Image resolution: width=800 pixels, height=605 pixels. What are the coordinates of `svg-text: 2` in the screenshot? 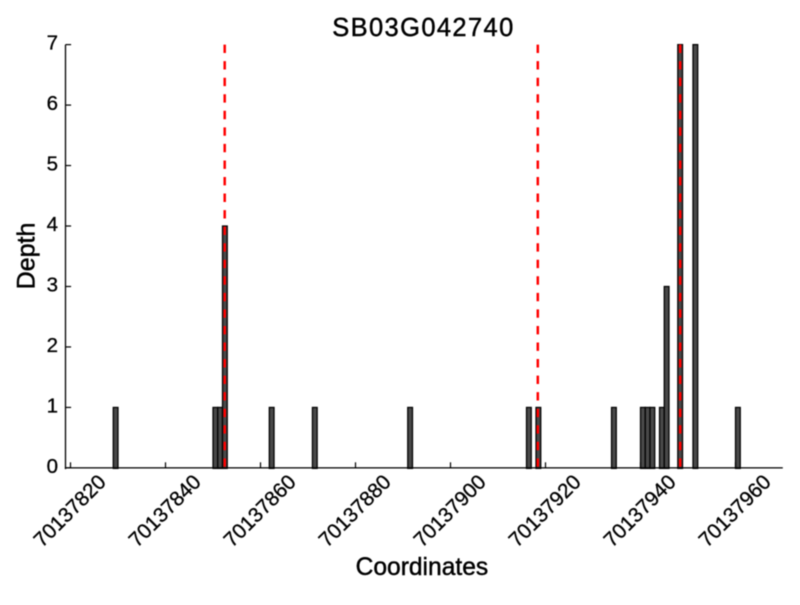 It's located at (52, 345).